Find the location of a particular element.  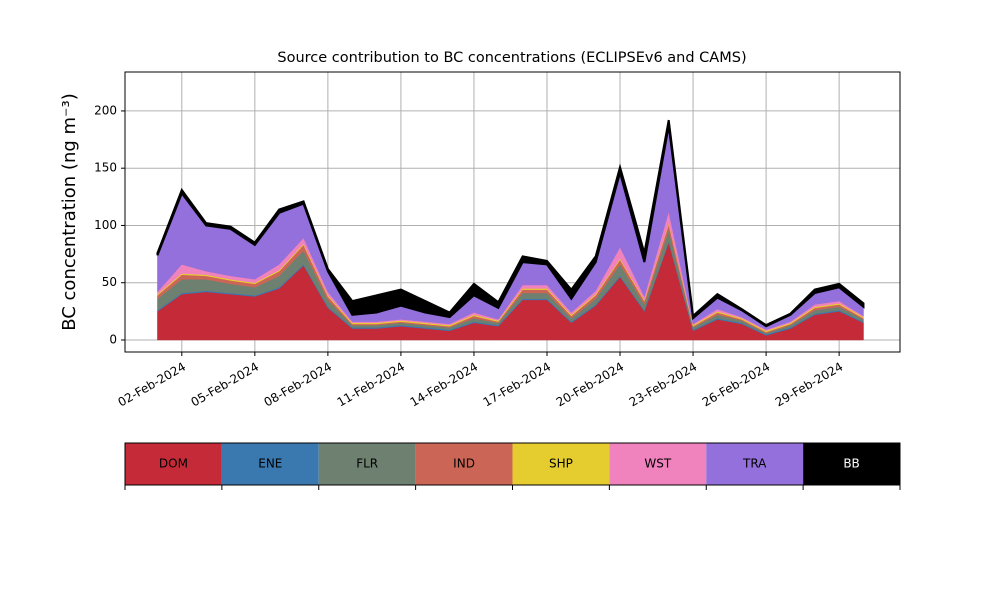

x-tick-label: 08-Feb-2024 is located at coordinates (298, 385).